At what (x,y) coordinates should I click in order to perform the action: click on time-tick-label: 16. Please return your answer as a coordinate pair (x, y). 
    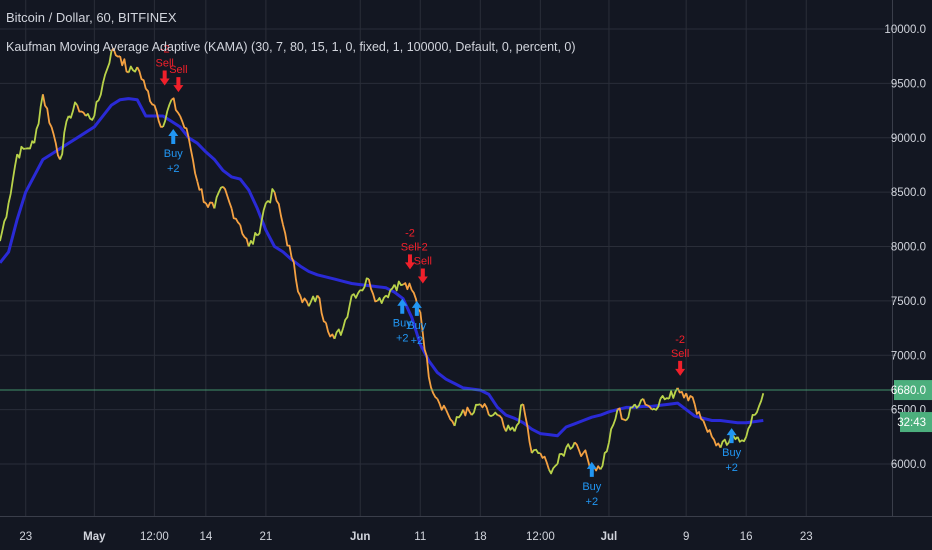
    Looking at the image, I should click on (746, 537).